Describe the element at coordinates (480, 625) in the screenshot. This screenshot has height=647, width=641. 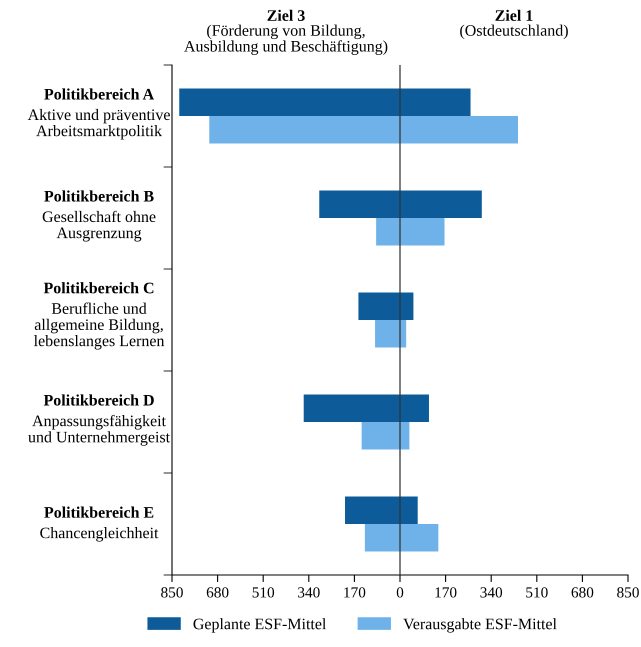
I see `legend-label: Verausgabte ESF-Mittel` at that location.